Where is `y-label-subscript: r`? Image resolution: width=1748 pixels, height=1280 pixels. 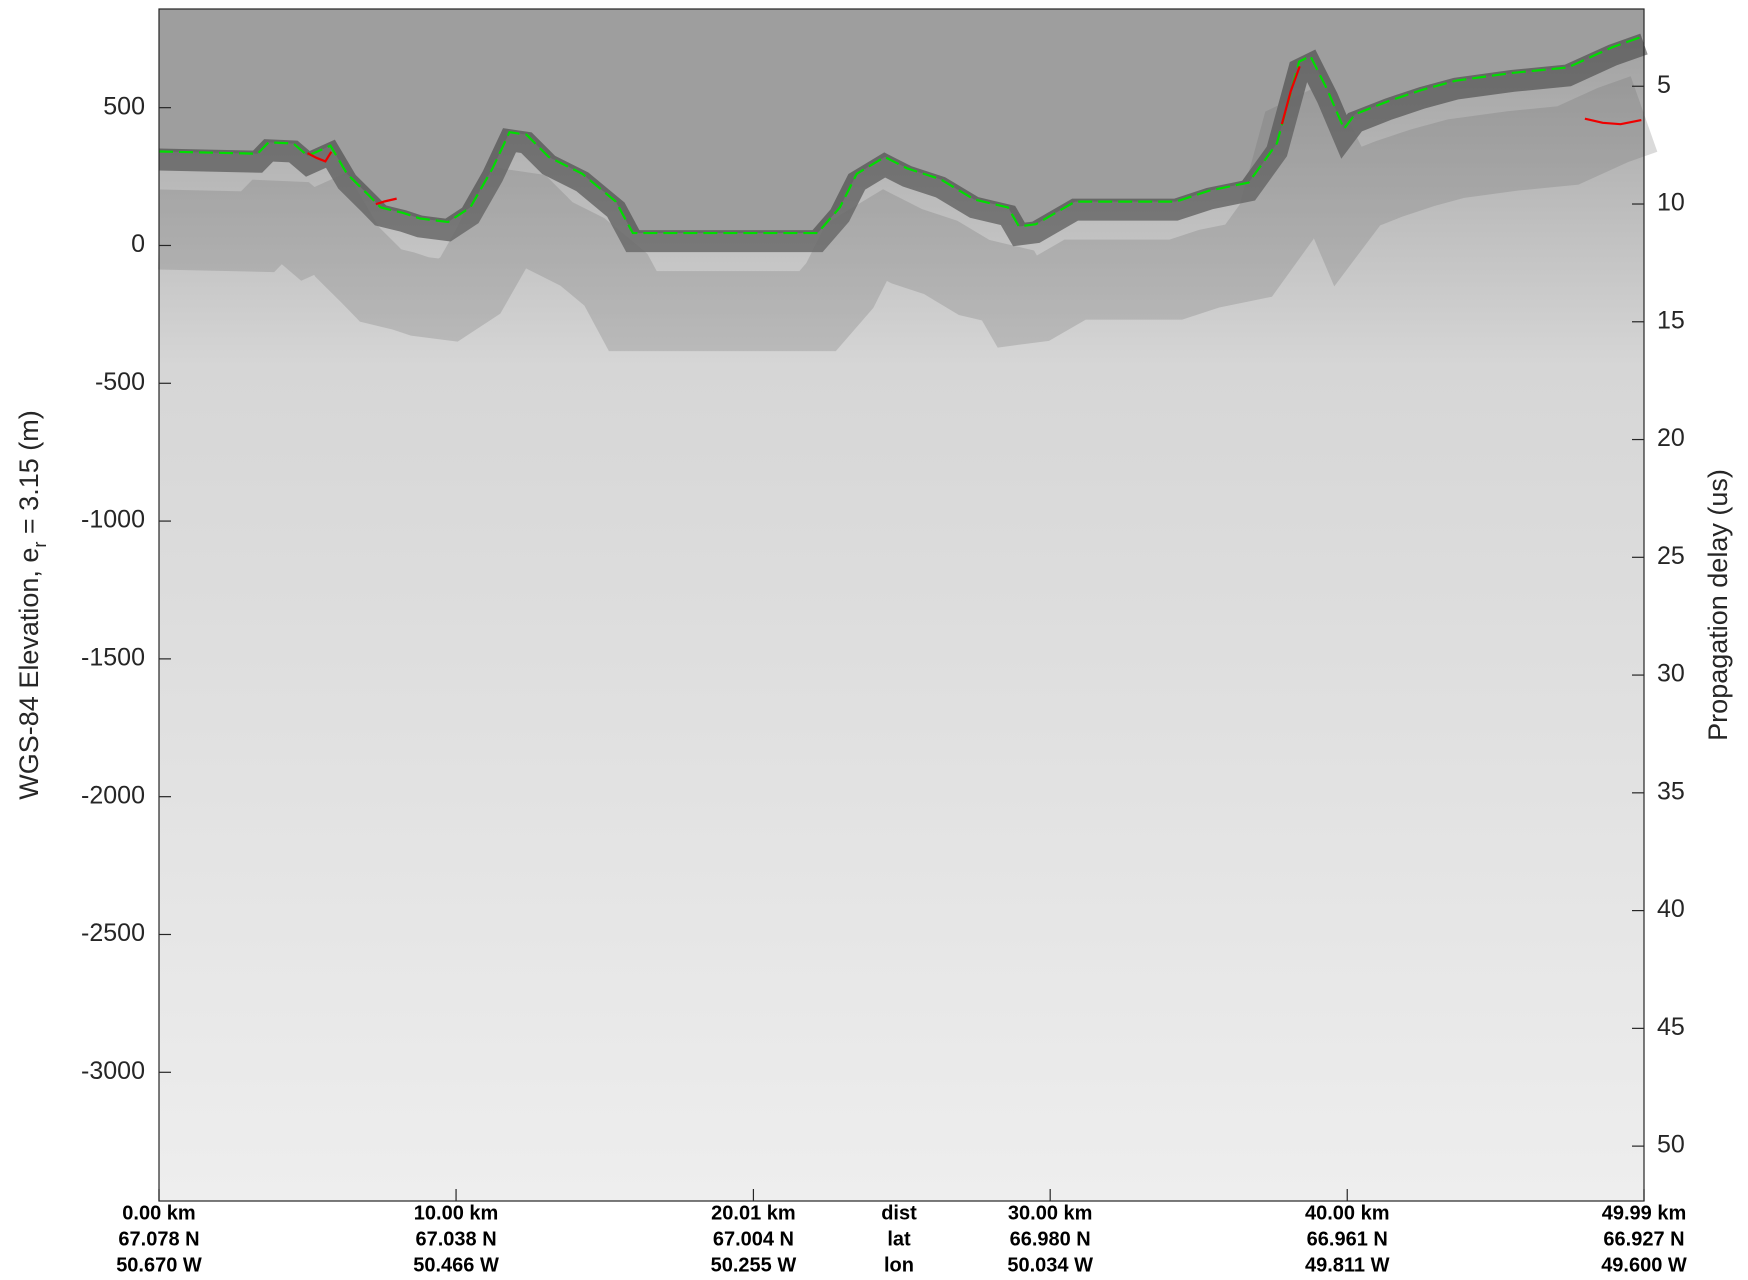 y-label-subscript: r is located at coordinates (40, 545).